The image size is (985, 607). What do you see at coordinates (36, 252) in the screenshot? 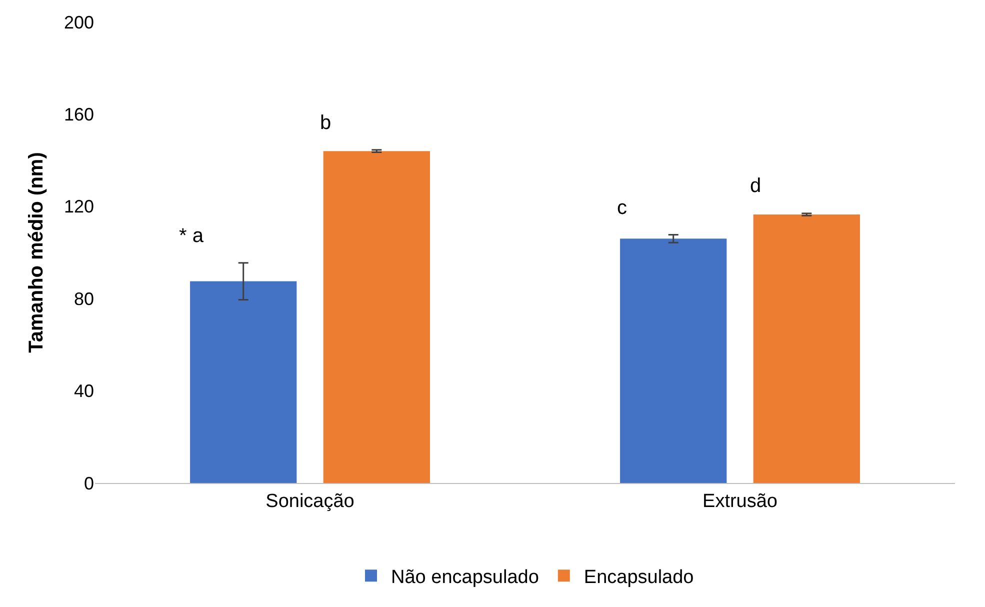
I see `y-axis-title: Tamanho médio (nm)` at bounding box center [36, 252].